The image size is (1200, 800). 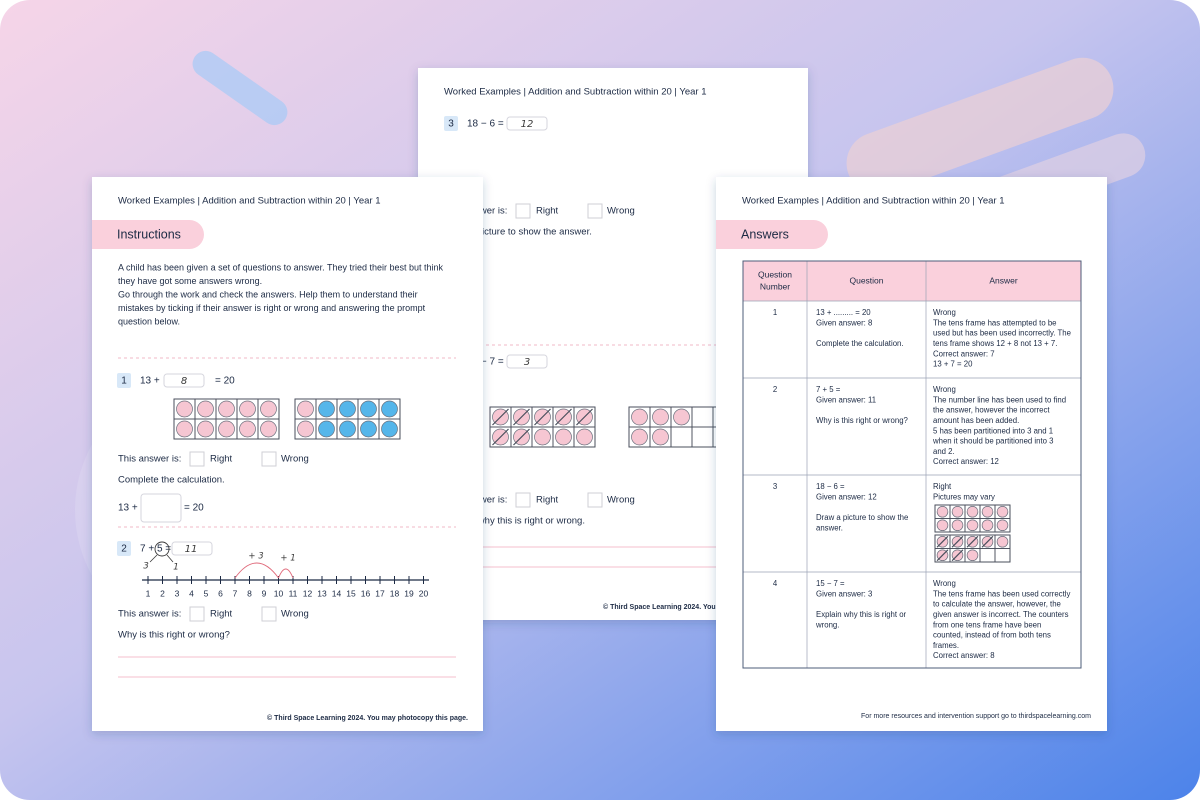 I want to click on table-header-row, so click(x=912, y=281).